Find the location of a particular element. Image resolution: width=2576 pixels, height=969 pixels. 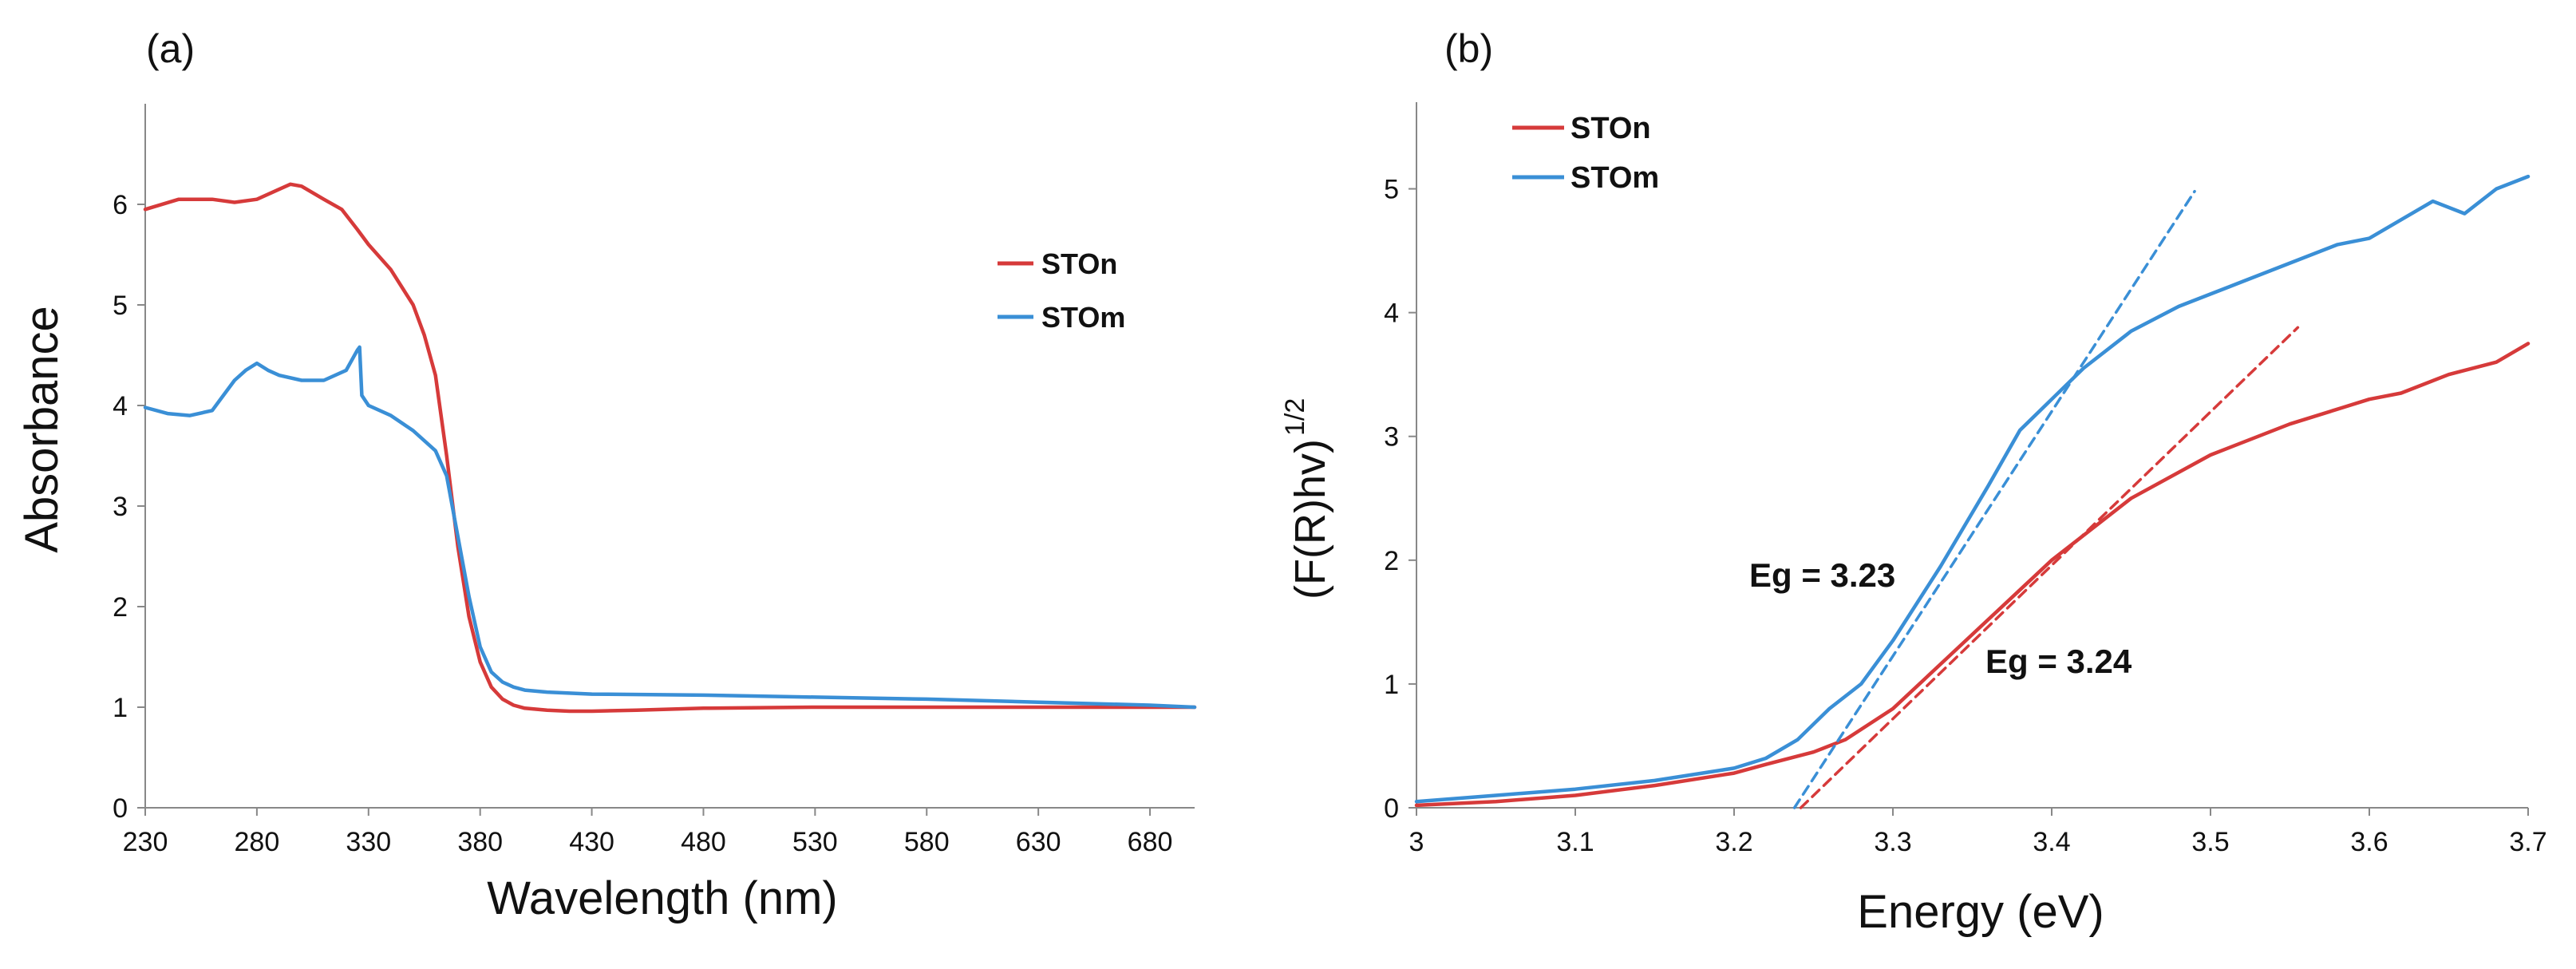

x-tick-label: 630 is located at coordinates (1038, 842).